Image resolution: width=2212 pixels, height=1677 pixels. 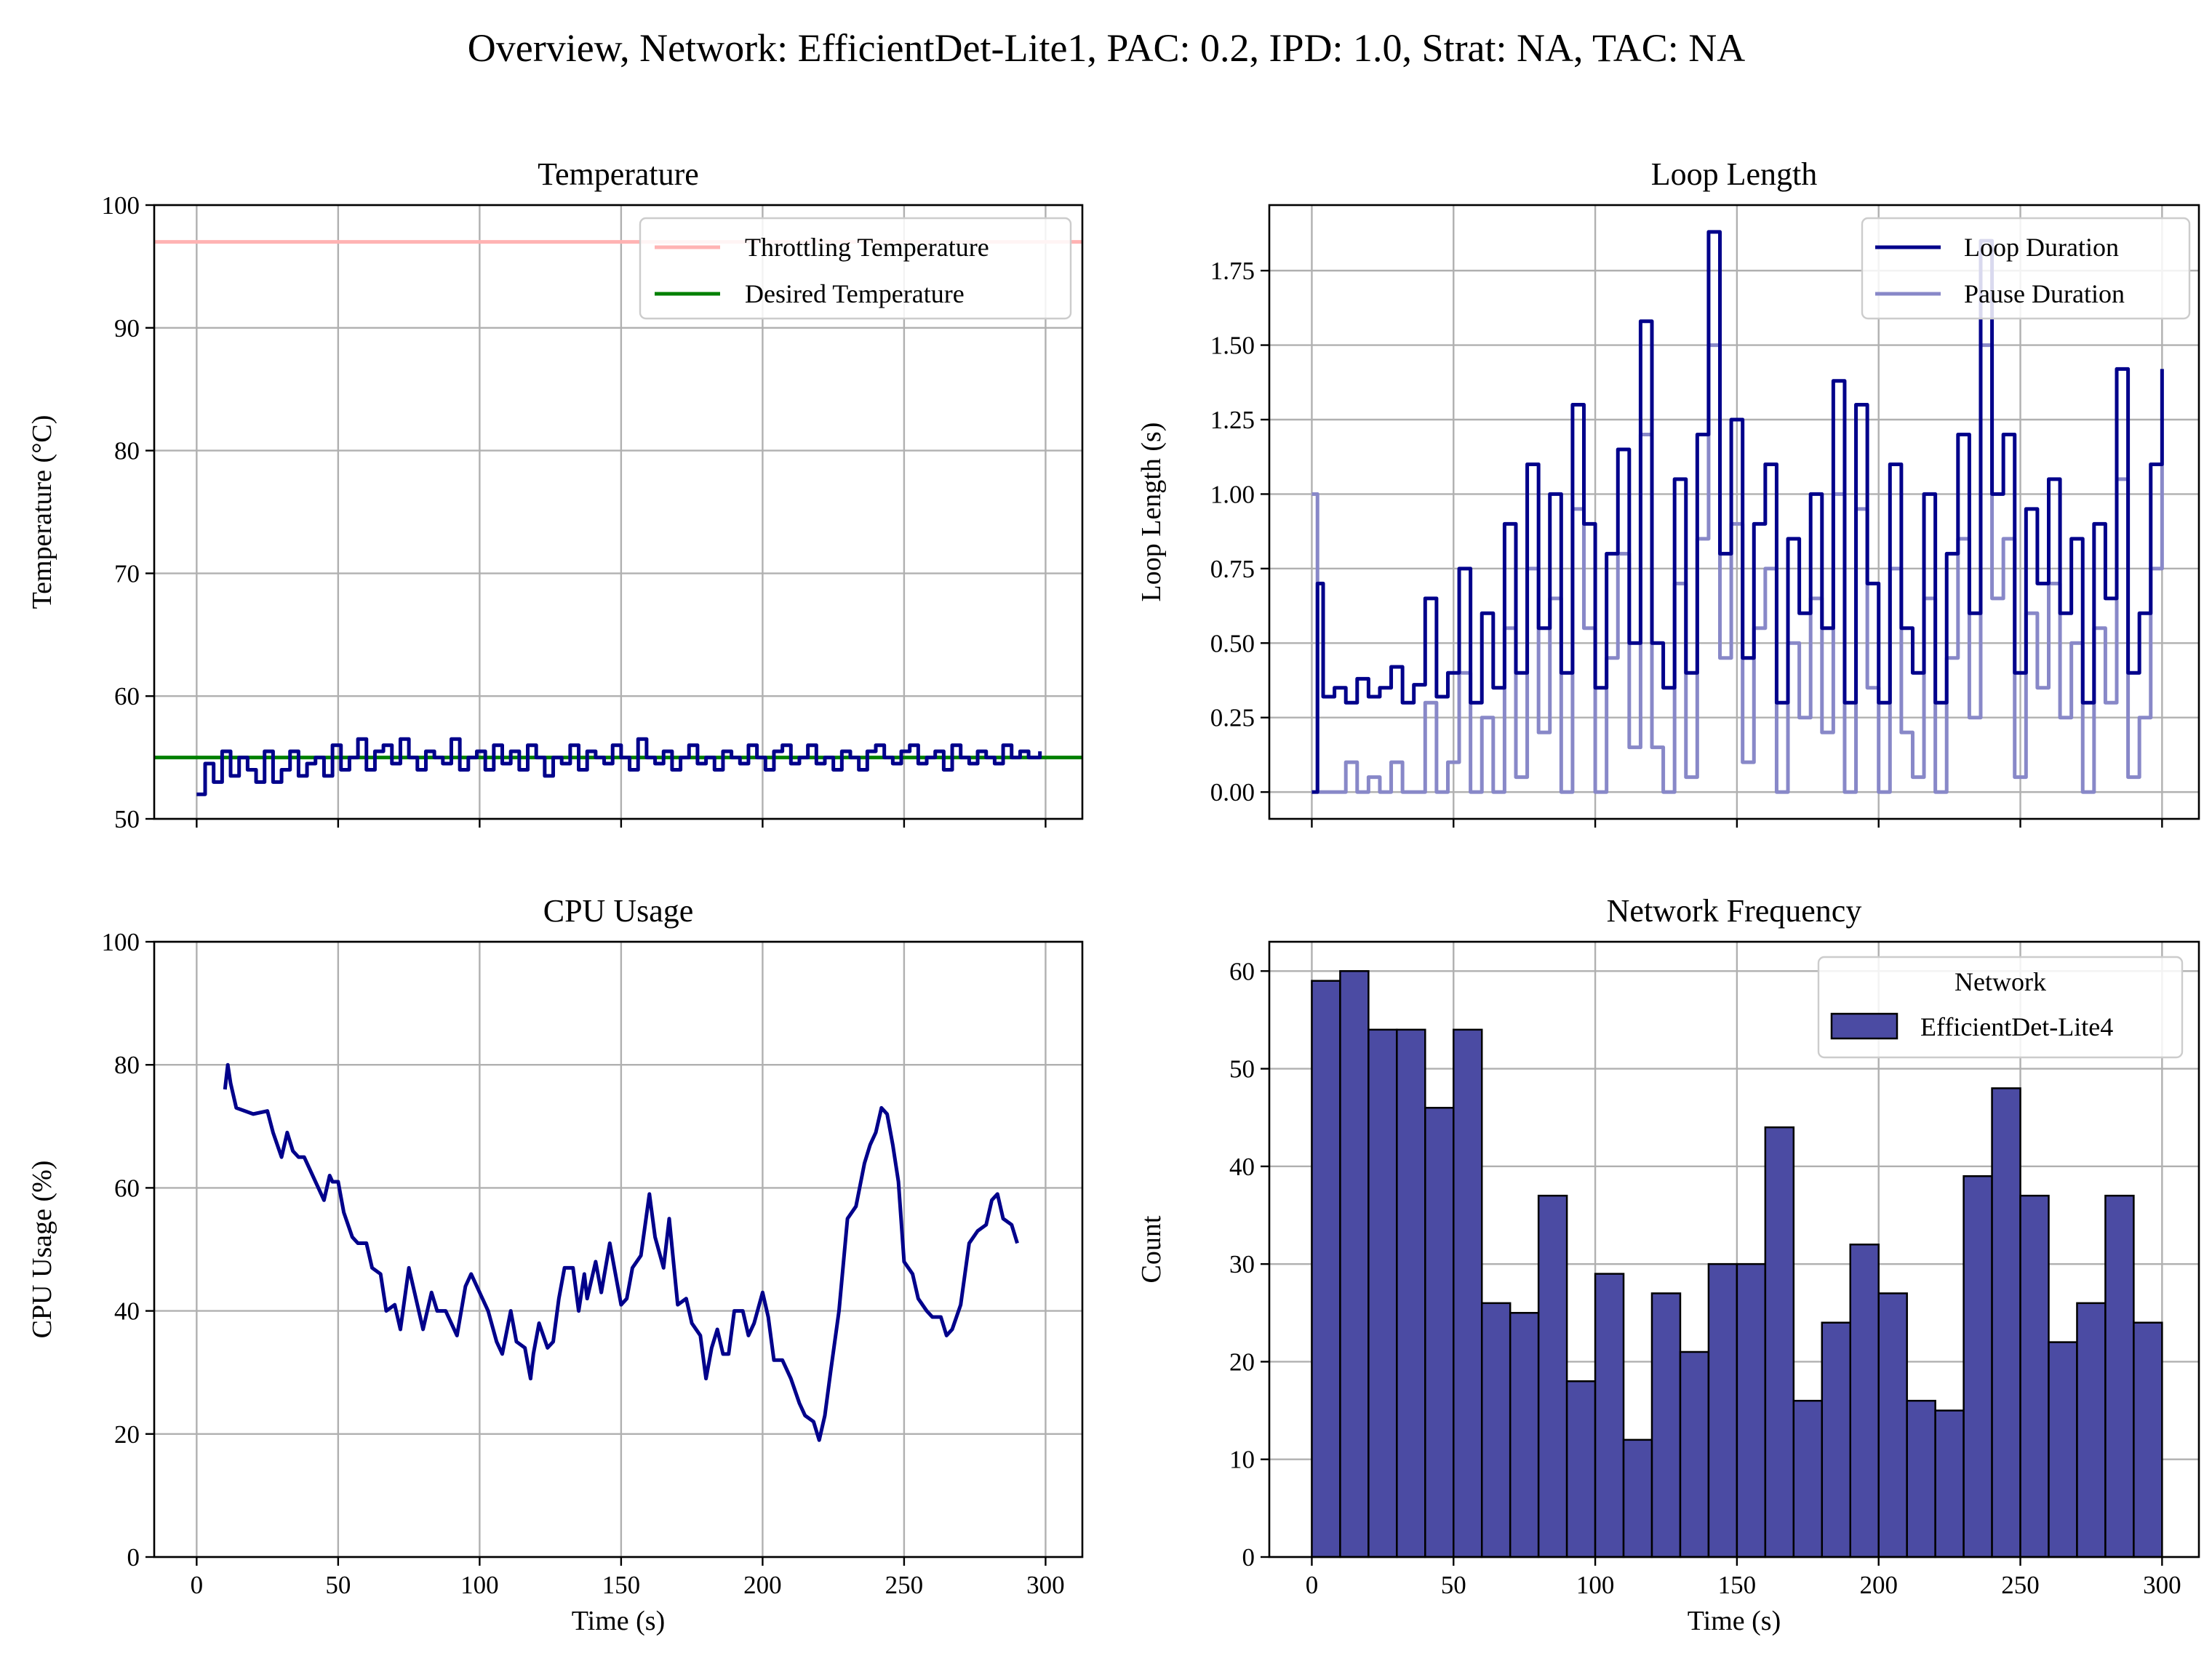 What do you see at coordinates (2016, 1026) in the screenshot?
I see `legend-label: EfficientDet-Lite4` at bounding box center [2016, 1026].